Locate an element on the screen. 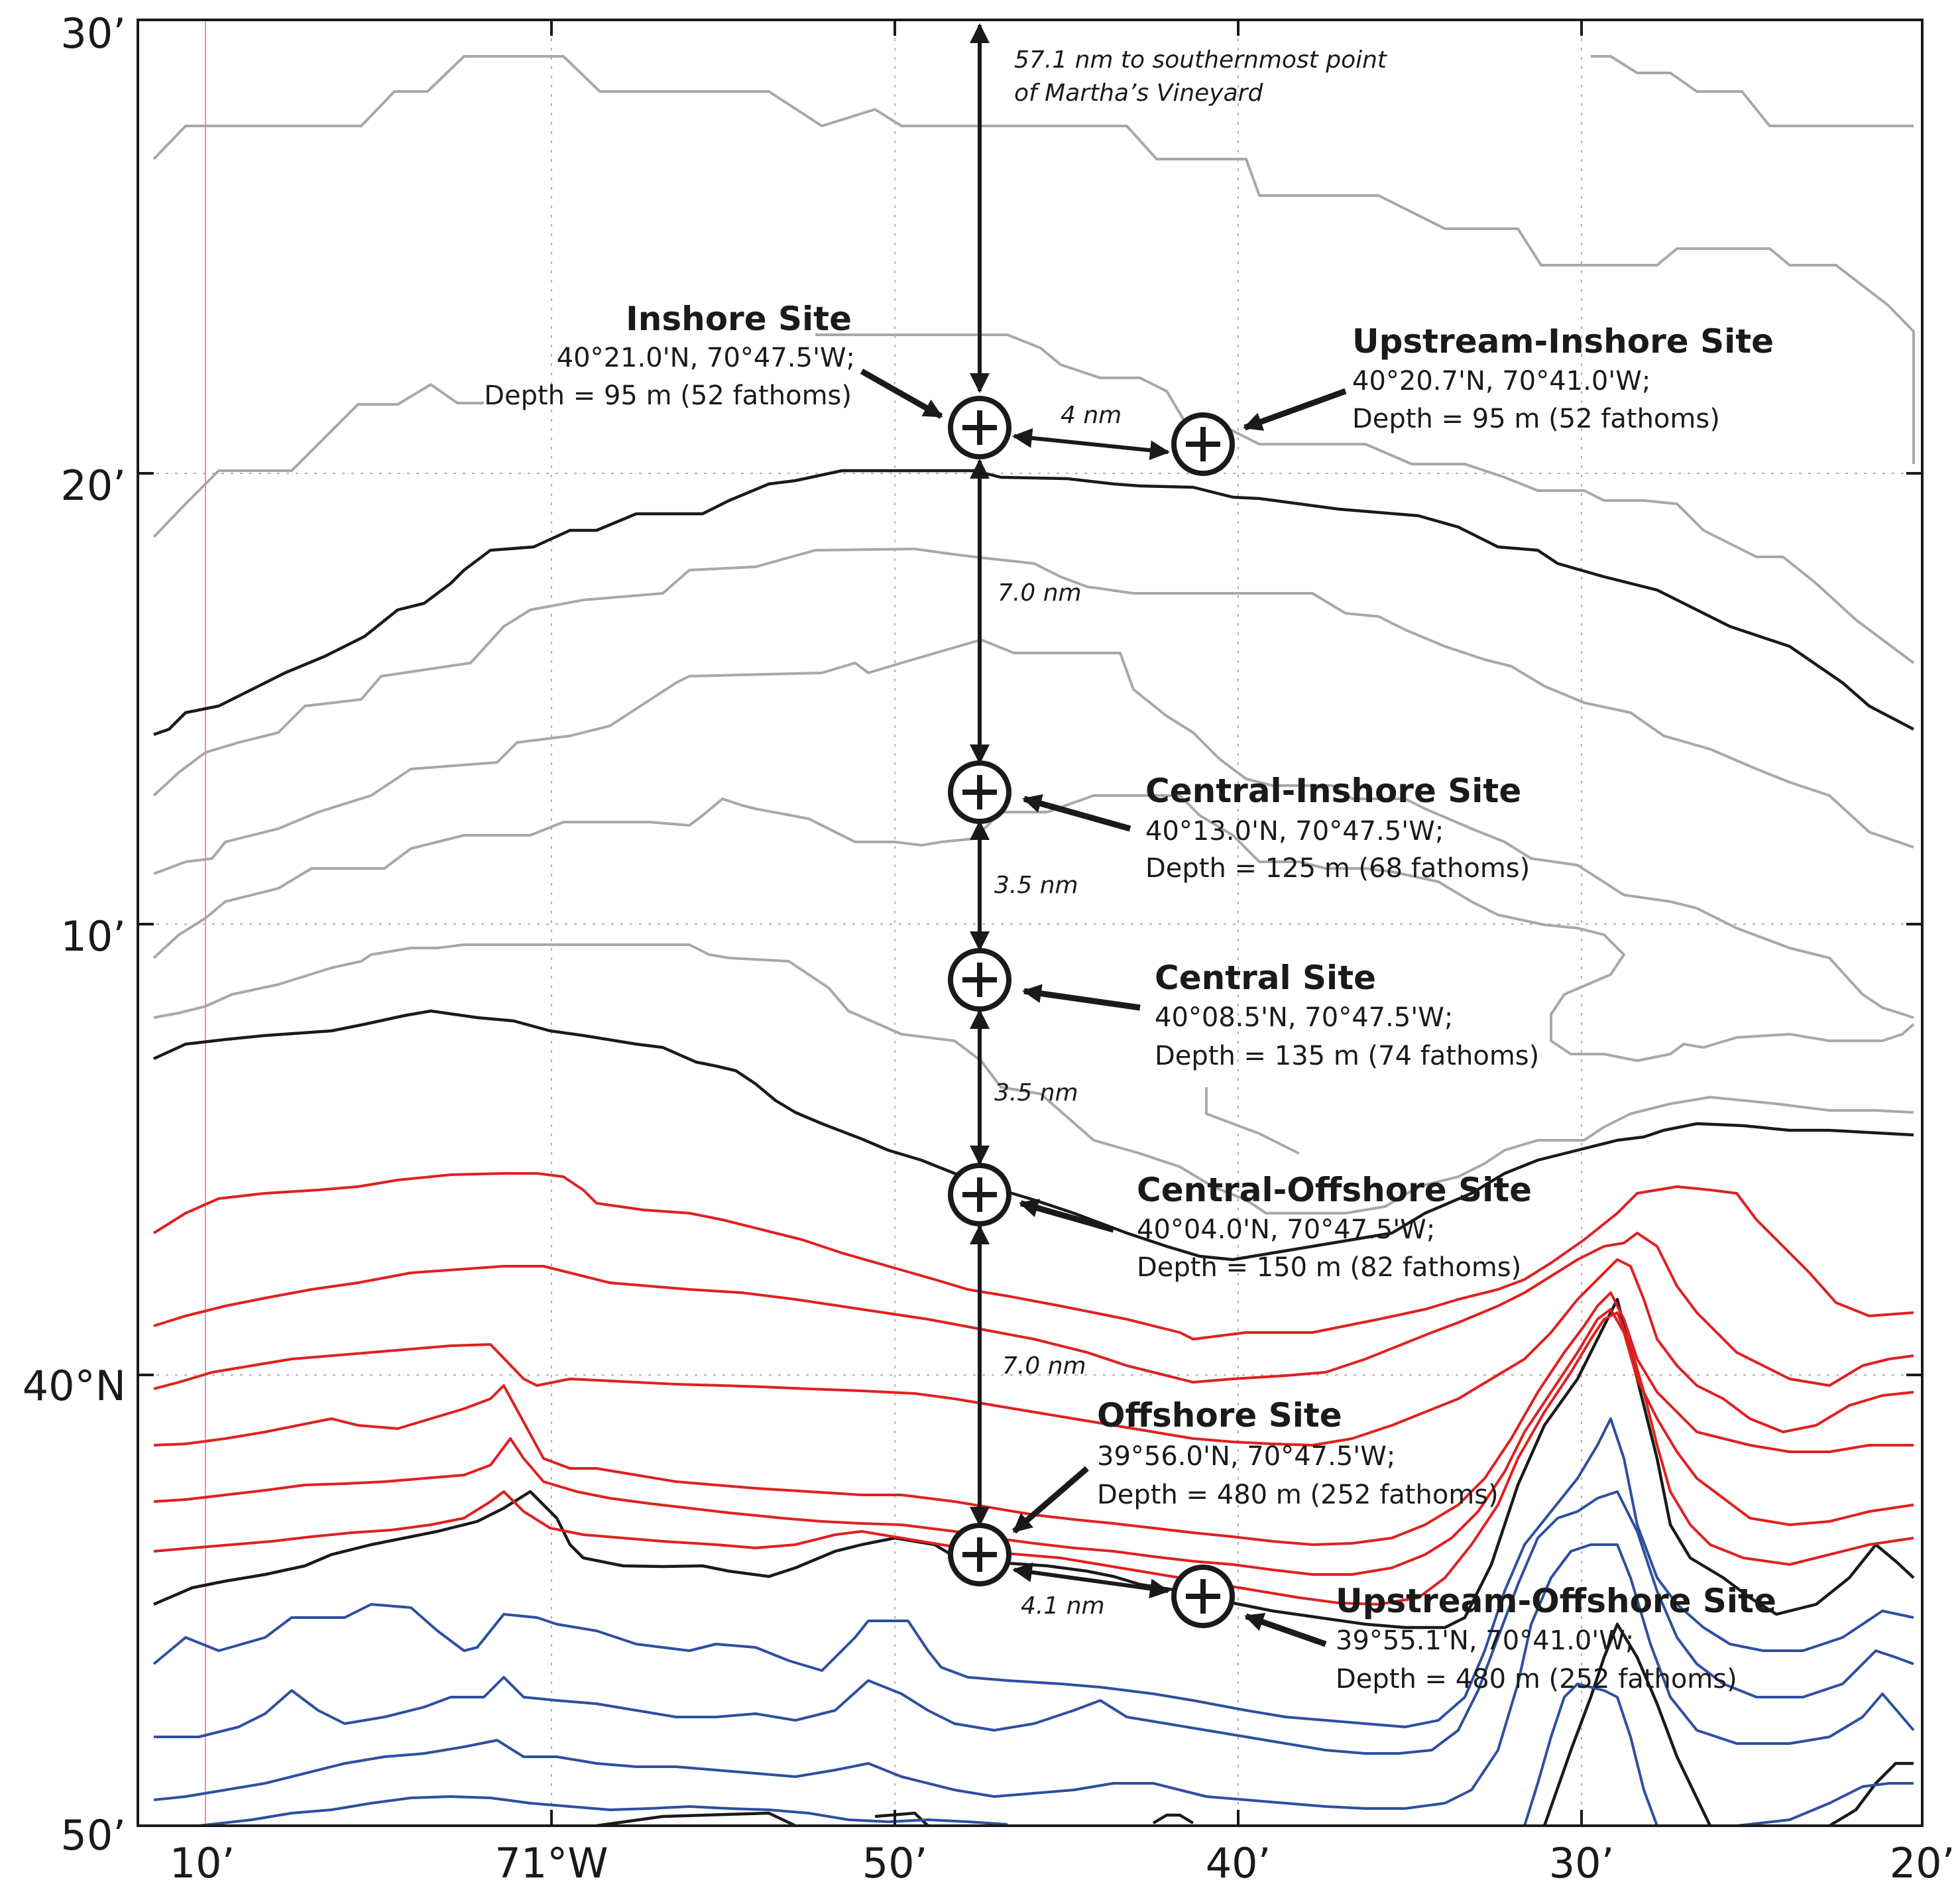 This screenshot has height=1896, width=1960. distance-label-central-offshore-offshore: 7.0 nm is located at coordinates (1044, 1366).